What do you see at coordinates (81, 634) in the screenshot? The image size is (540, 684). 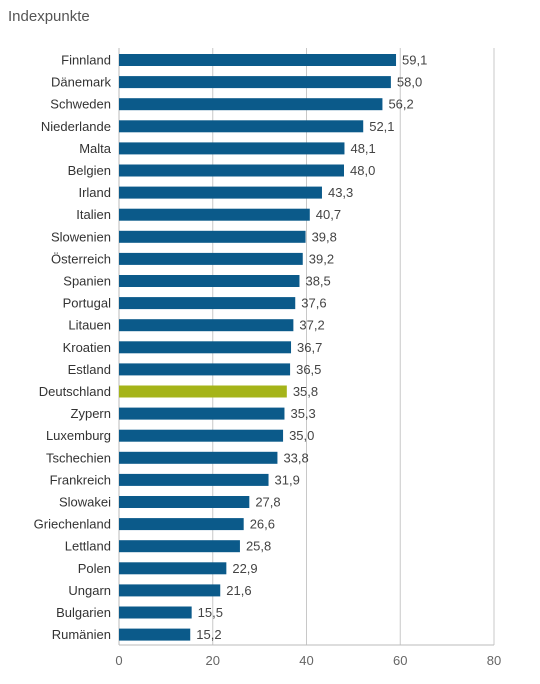 I see `category-label-rumänien: Rumänien` at bounding box center [81, 634].